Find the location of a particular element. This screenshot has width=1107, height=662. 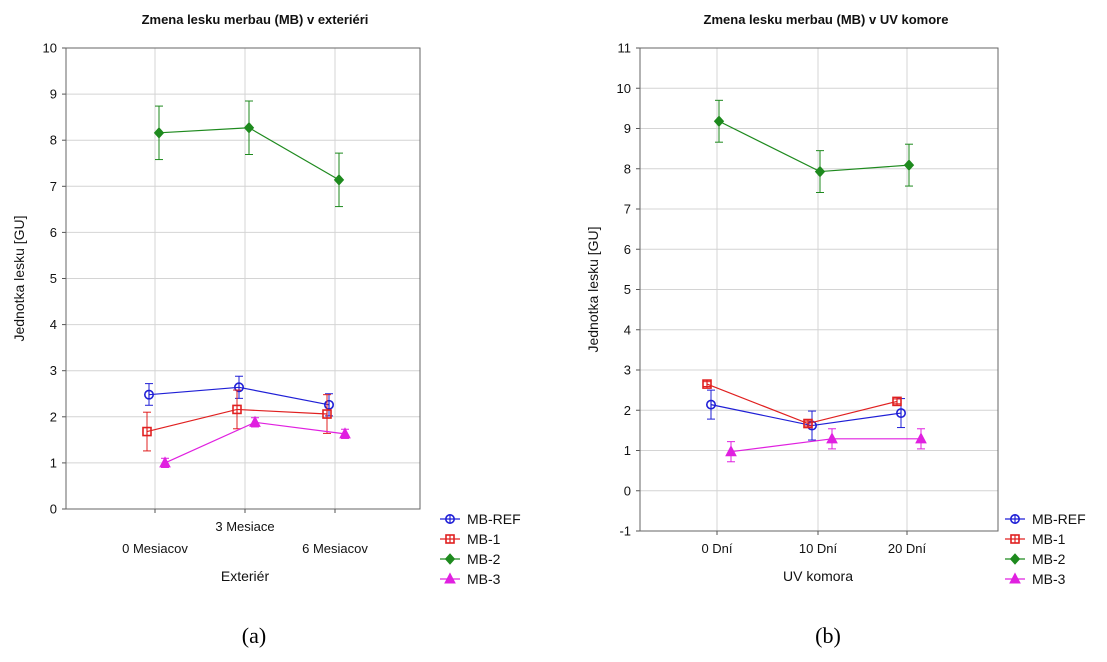

x-tick-label: 6 Mesiacov is located at coordinates (335, 548).